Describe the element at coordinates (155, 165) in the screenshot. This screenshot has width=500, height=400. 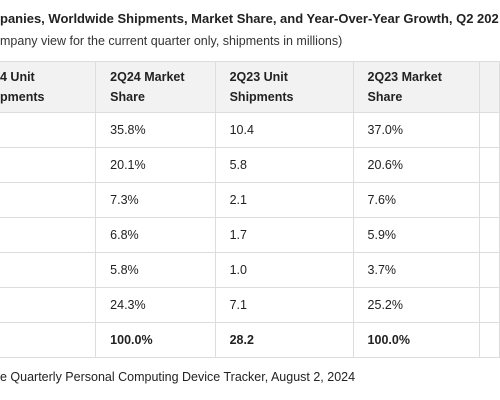
I see `table-cell: 20.1%` at that location.